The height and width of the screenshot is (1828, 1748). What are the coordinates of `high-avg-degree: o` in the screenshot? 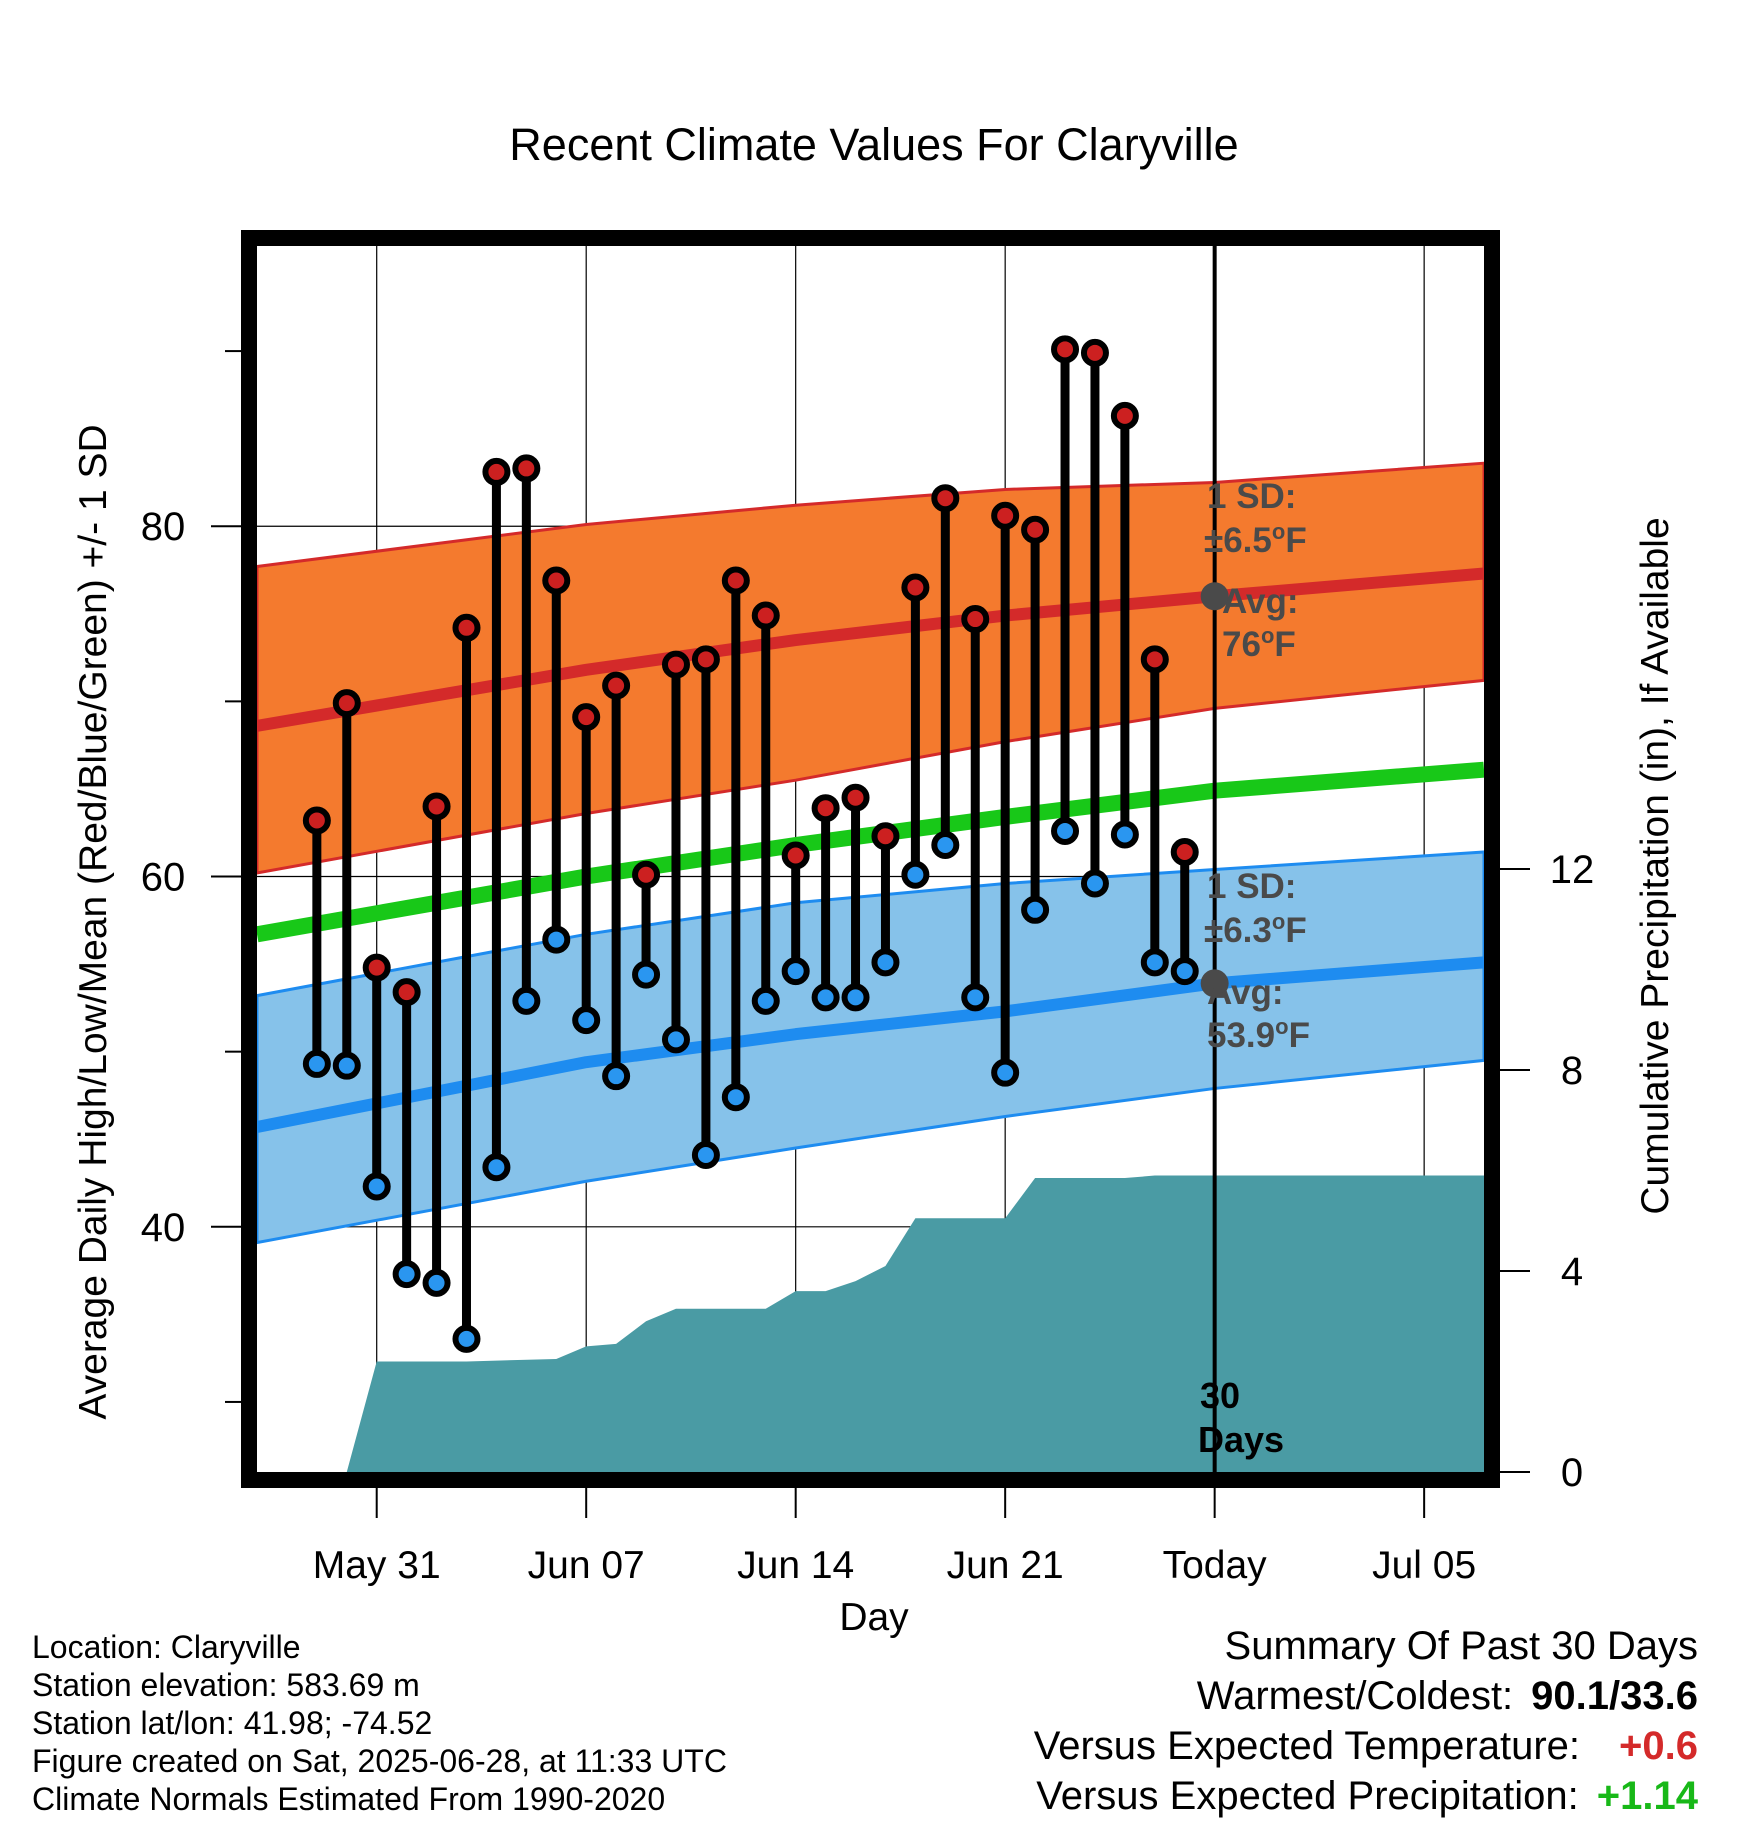 It's located at (1267, 635).